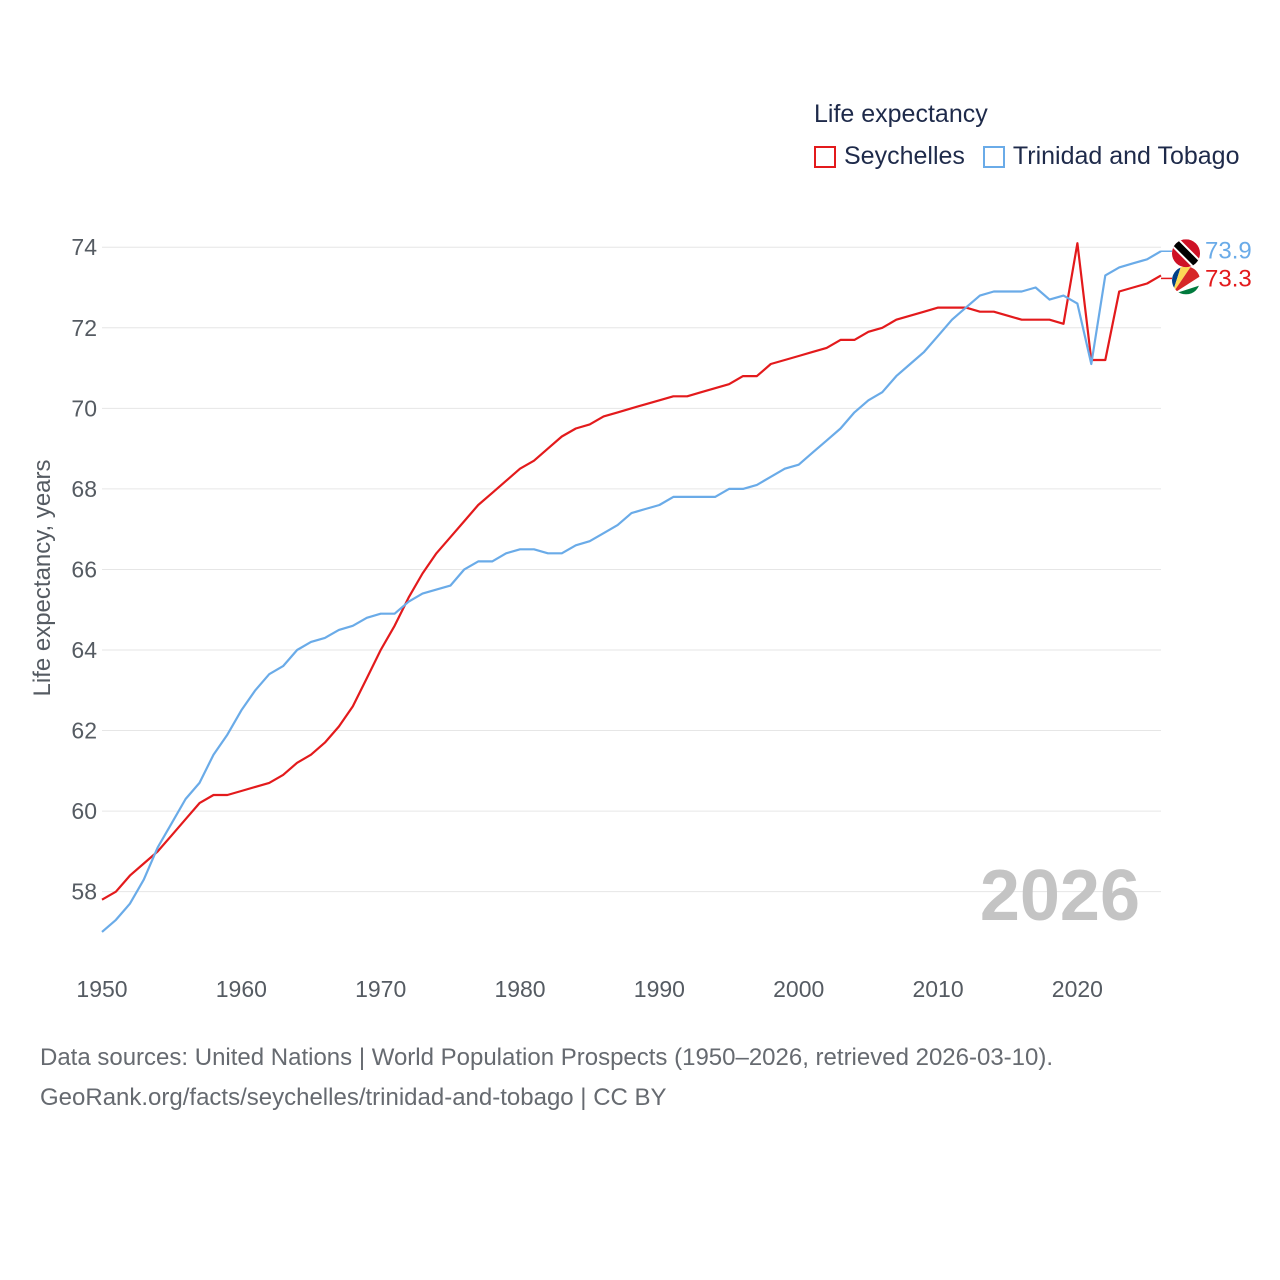 This screenshot has height=1280, width=1280. Describe the element at coordinates (1126, 156) in the screenshot. I see `legend-label-trinidad-and-tobago: Trinidad and Tobago` at that location.